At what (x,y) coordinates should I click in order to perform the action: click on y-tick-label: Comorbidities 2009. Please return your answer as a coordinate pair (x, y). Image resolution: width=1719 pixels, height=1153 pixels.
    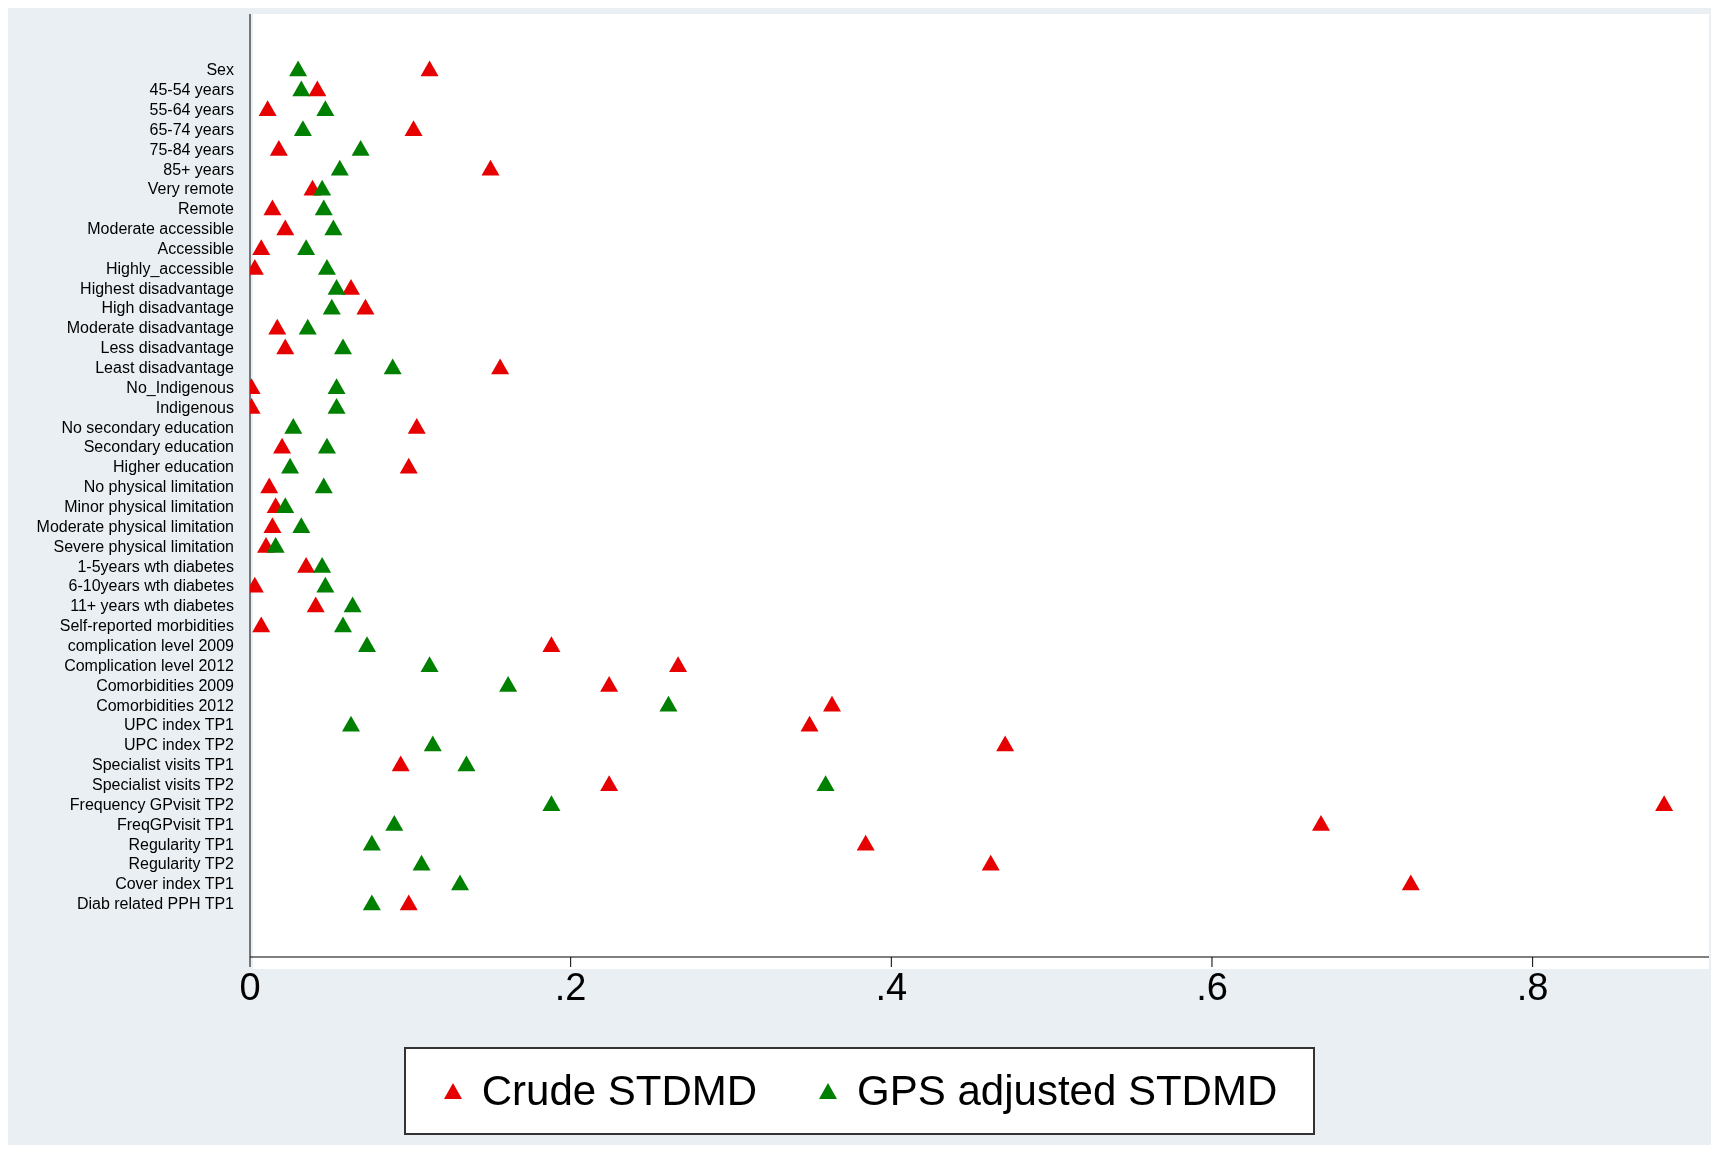
    Looking at the image, I should click on (165, 685).